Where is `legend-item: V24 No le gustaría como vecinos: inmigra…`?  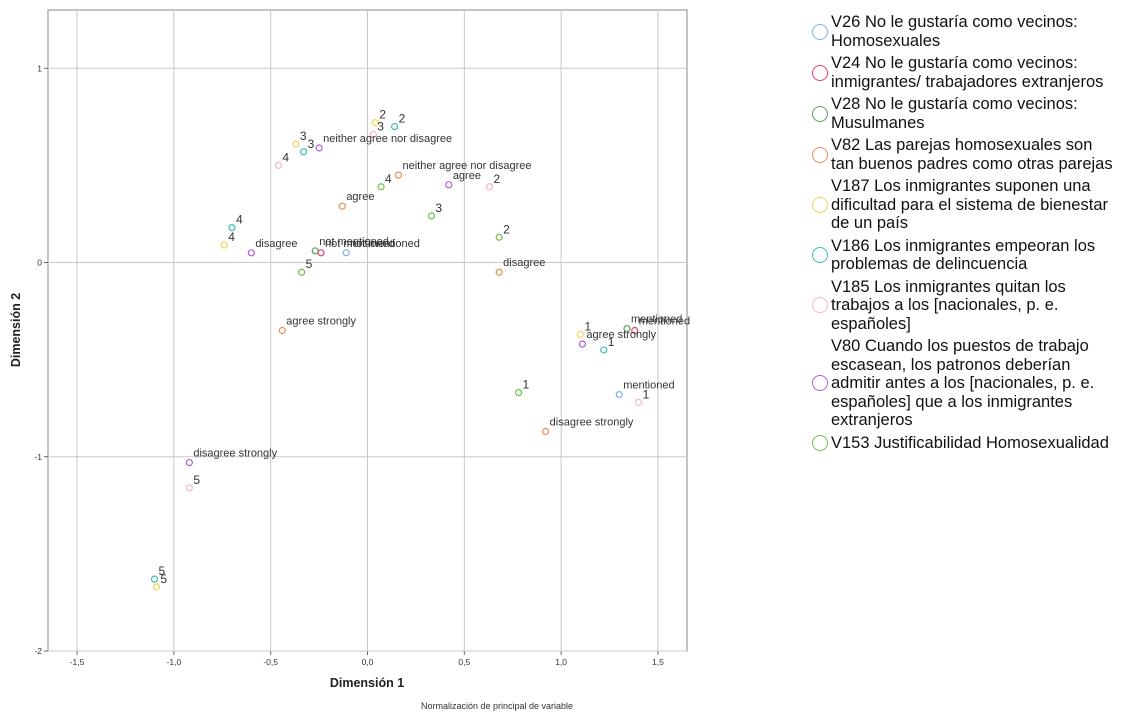
legend-item: V24 No le gustaría como vecinos: inmigra… is located at coordinates (964, 72).